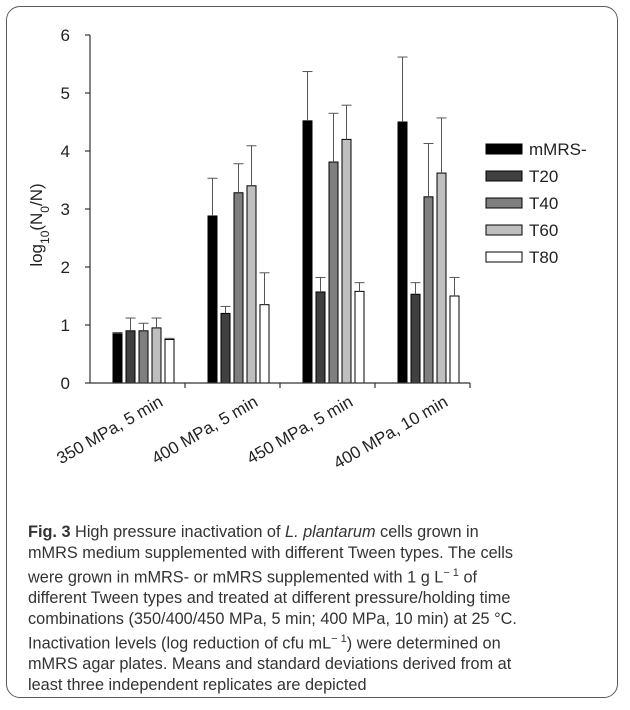 This screenshot has width=630, height=710. I want to click on x-tick-label: 350 MPa, 5 min, so click(109, 430).